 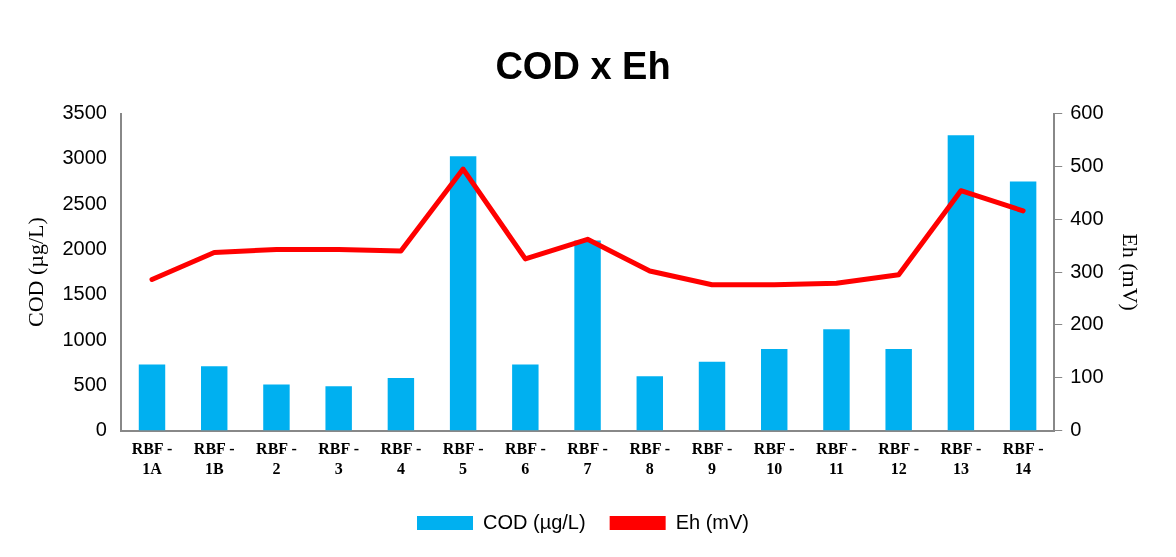 I want to click on x-tick-label: RBF - 14, so click(x=1023, y=458).